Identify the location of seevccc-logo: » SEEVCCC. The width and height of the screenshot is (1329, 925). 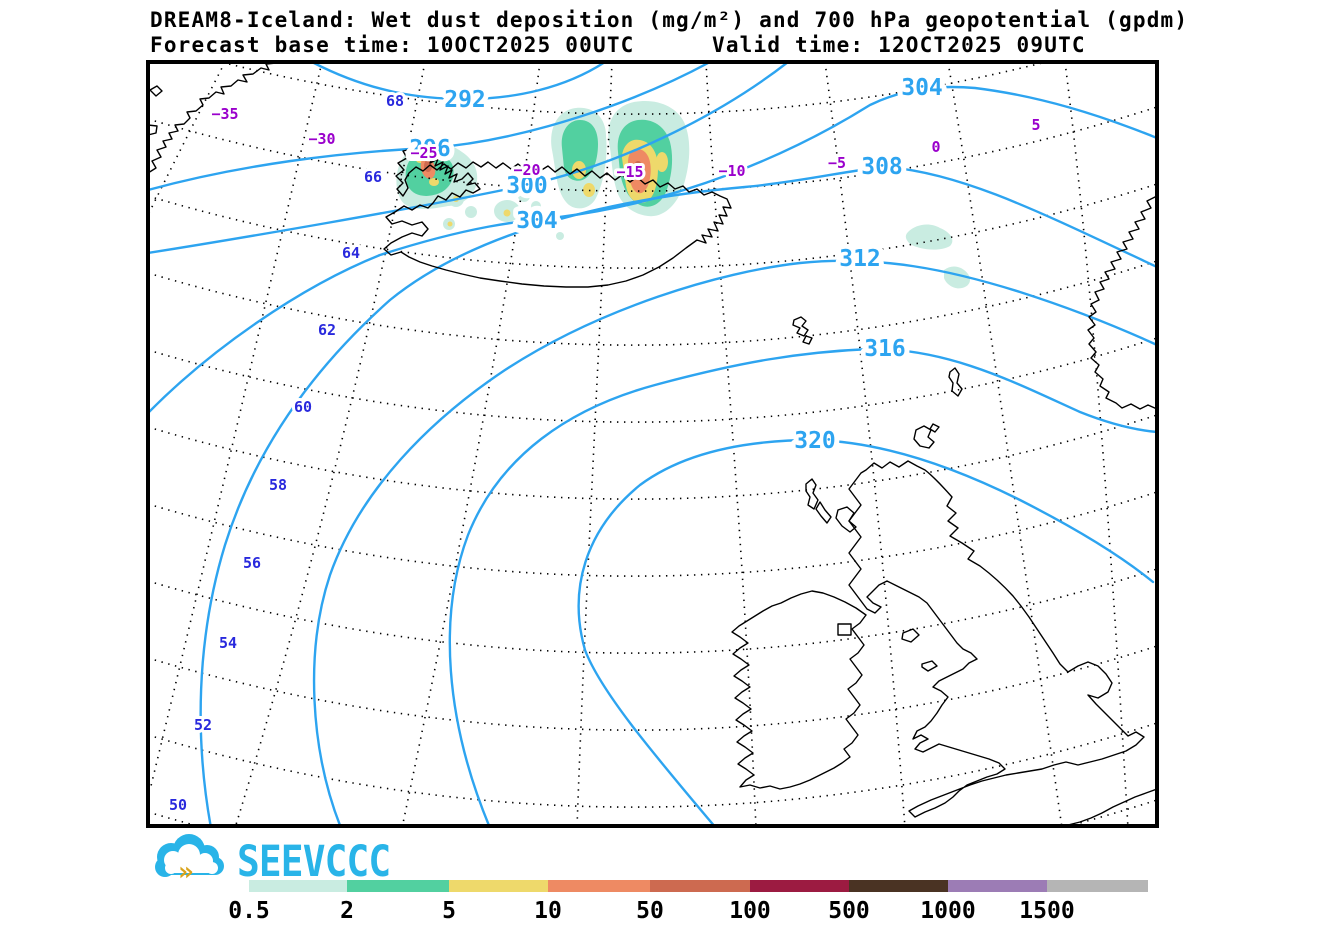
(273, 860).